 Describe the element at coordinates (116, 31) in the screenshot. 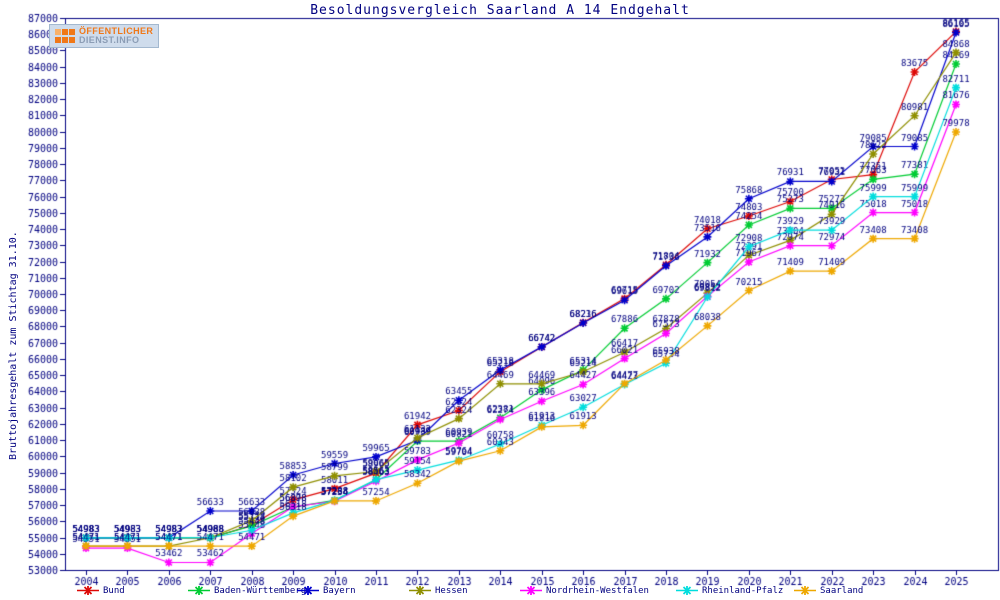

I see `logo-line1: ÖFFENTLICHER` at that location.